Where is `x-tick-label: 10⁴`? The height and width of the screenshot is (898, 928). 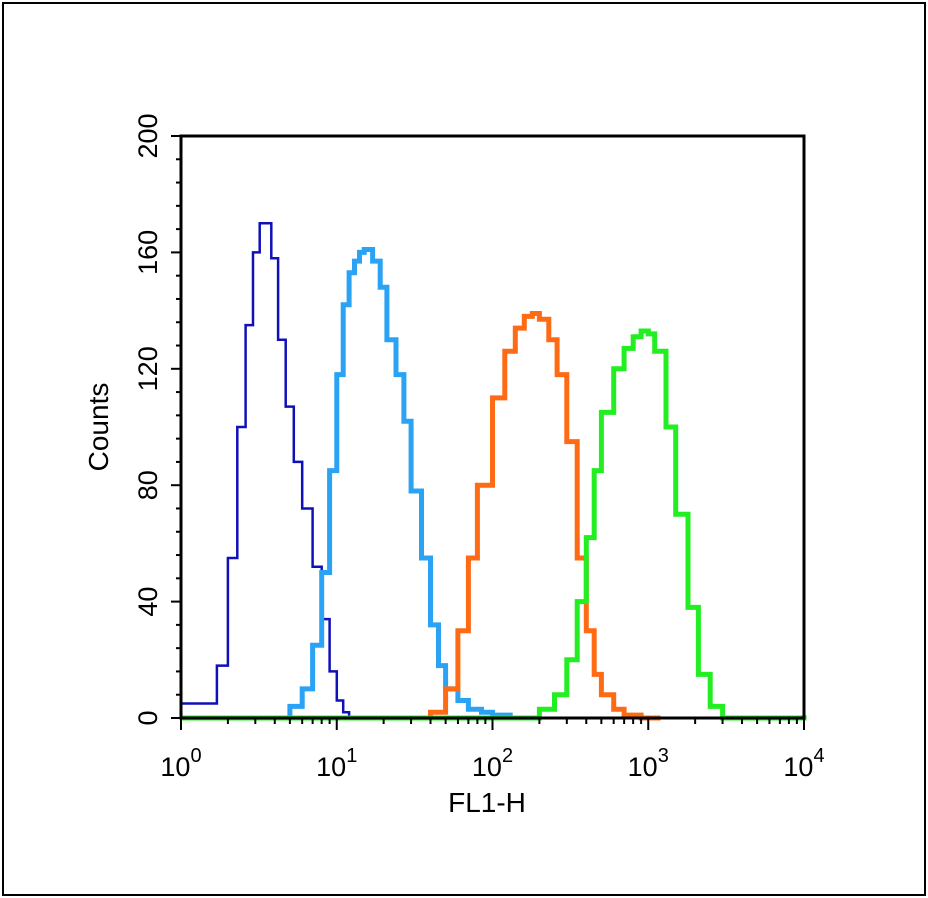
x-tick-label: 10⁴ is located at coordinates (803, 763).